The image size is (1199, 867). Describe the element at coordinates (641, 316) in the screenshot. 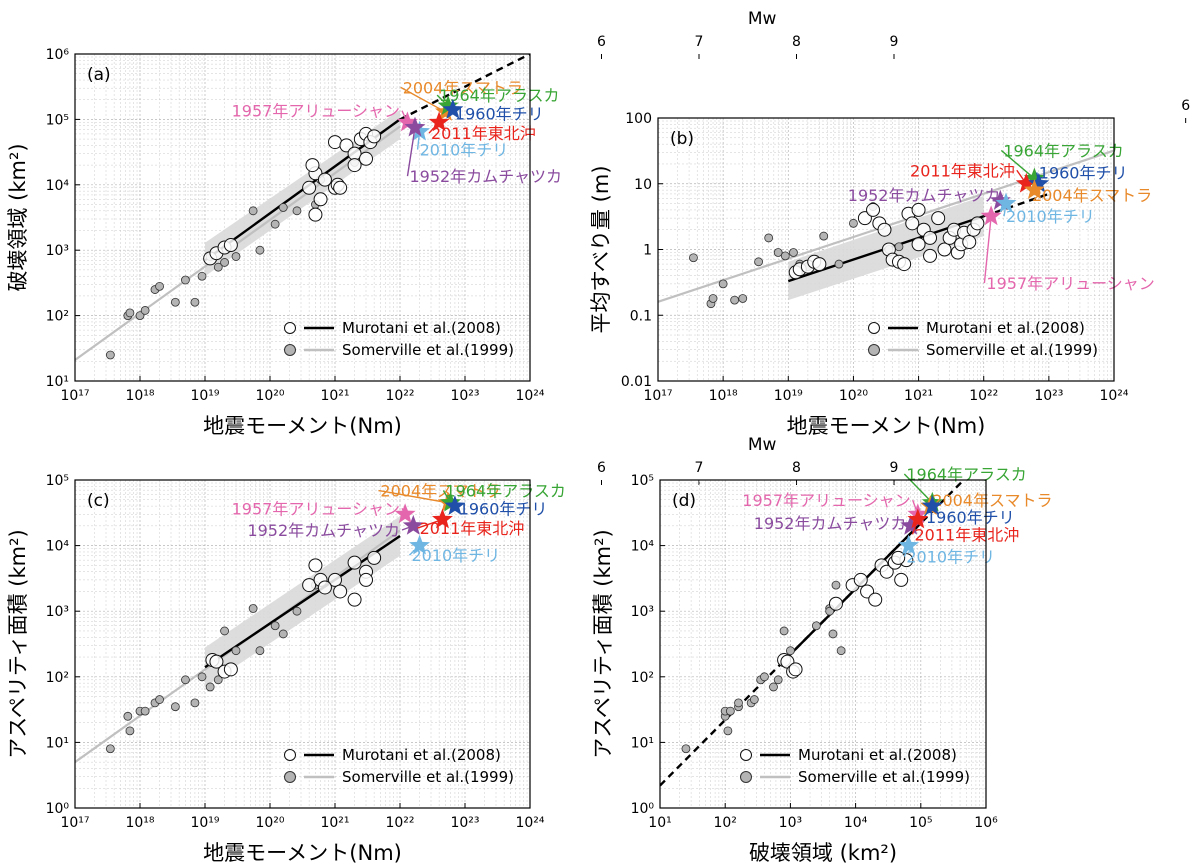

I see `y-tick-label: 0.1` at that location.